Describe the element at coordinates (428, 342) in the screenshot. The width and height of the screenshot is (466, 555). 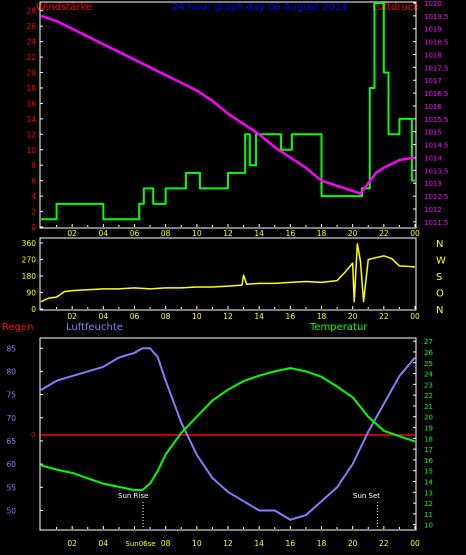
I see `temperature-tick-label: 27` at that location.